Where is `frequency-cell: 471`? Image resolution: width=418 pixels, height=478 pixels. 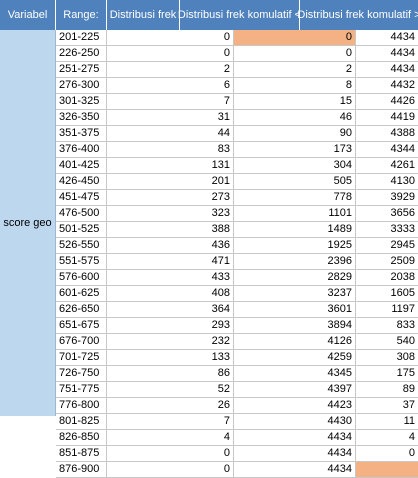 frequency-cell: 471 is located at coordinates (170, 262).